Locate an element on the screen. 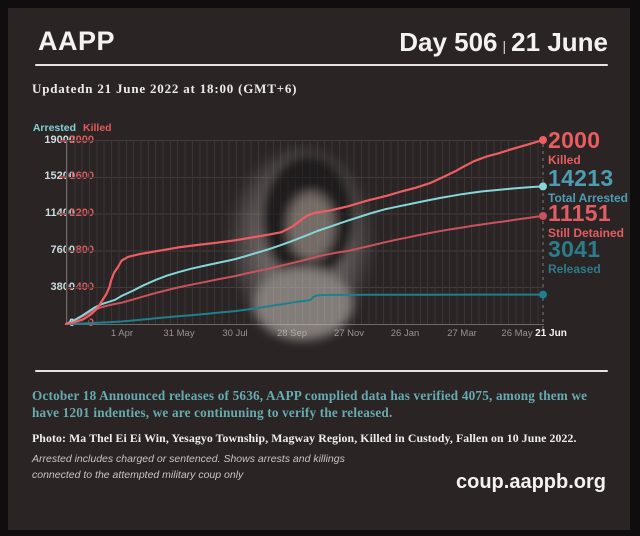 Image resolution: width=640 pixels, height=536 pixels. day-label: Day 506 is located at coordinates (448, 42).